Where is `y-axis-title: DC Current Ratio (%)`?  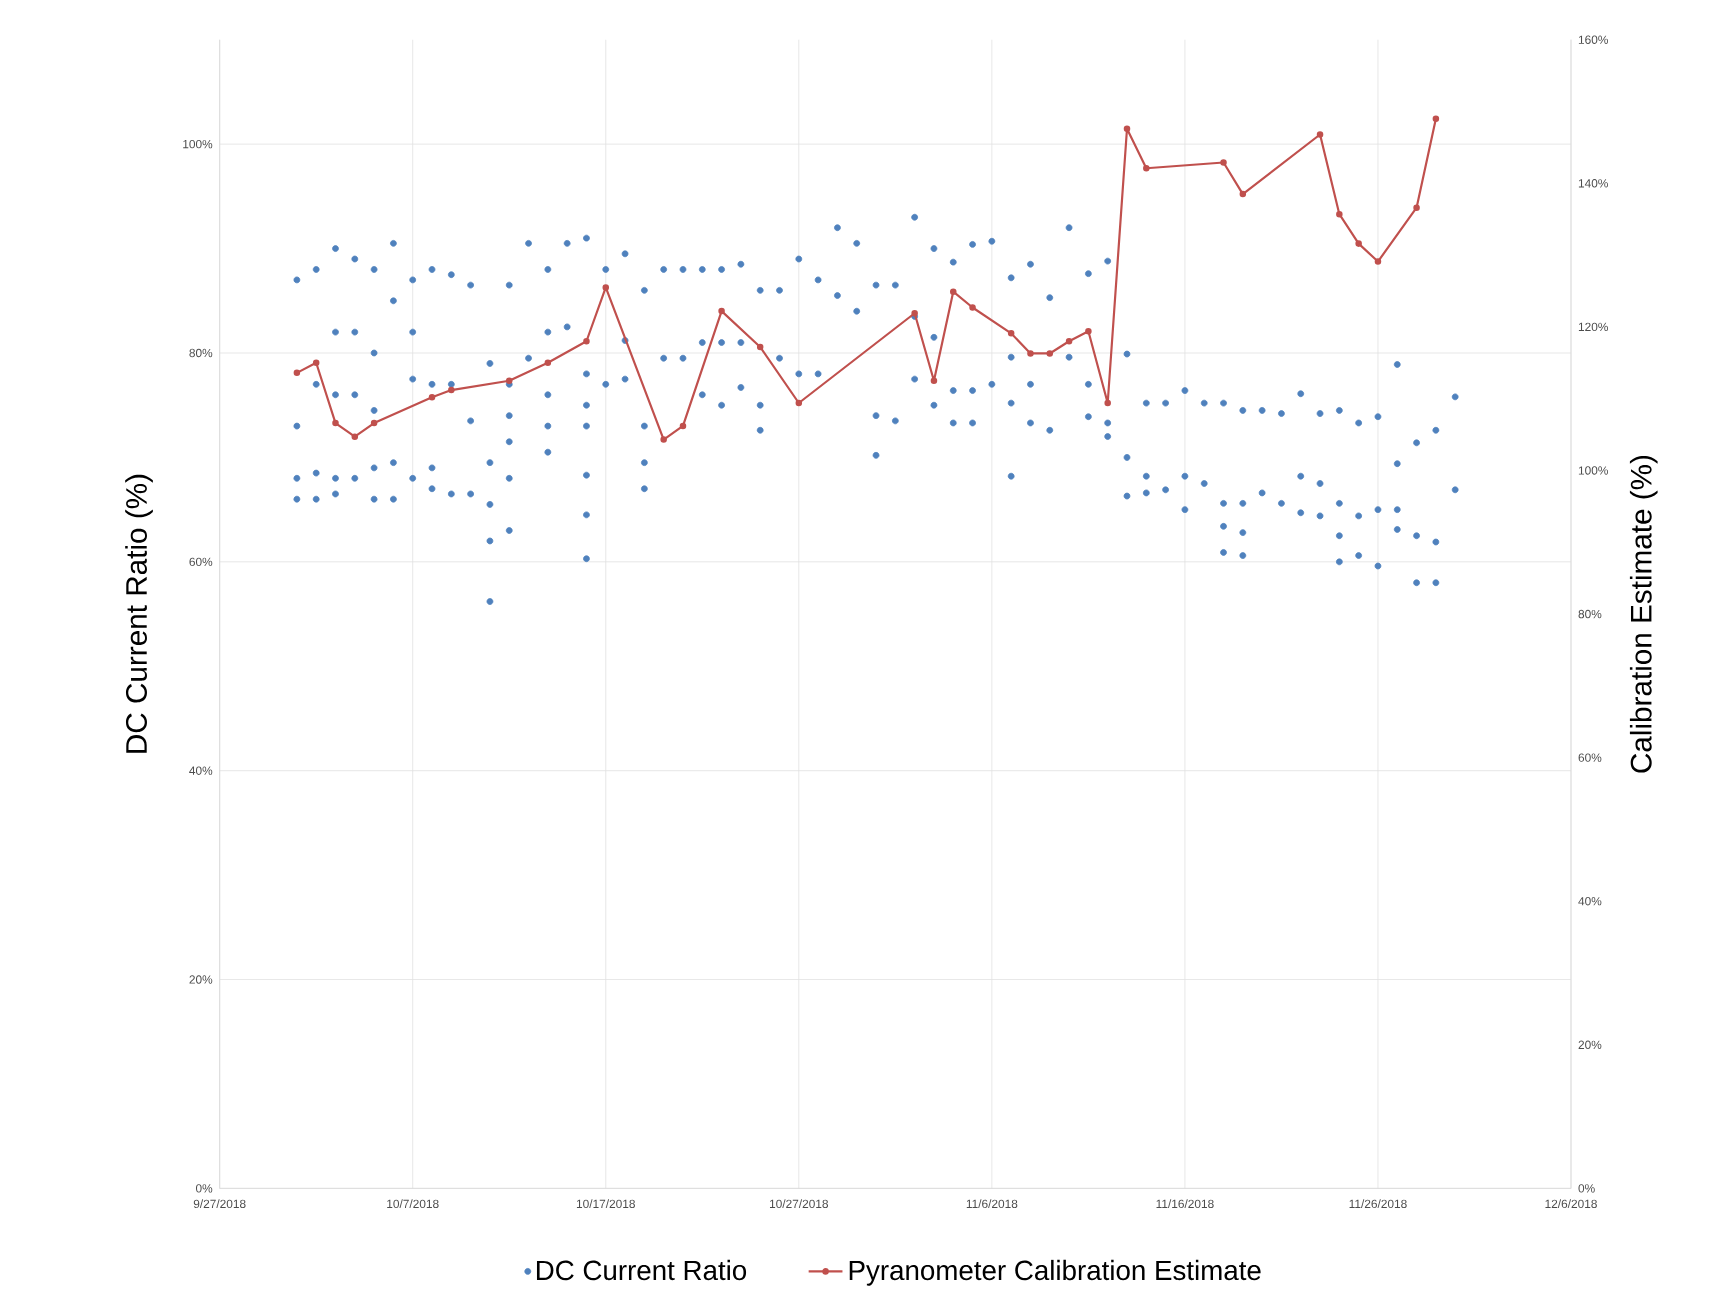 y-axis-title: DC Current Ratio (%) is located at coordinates (139, 614).